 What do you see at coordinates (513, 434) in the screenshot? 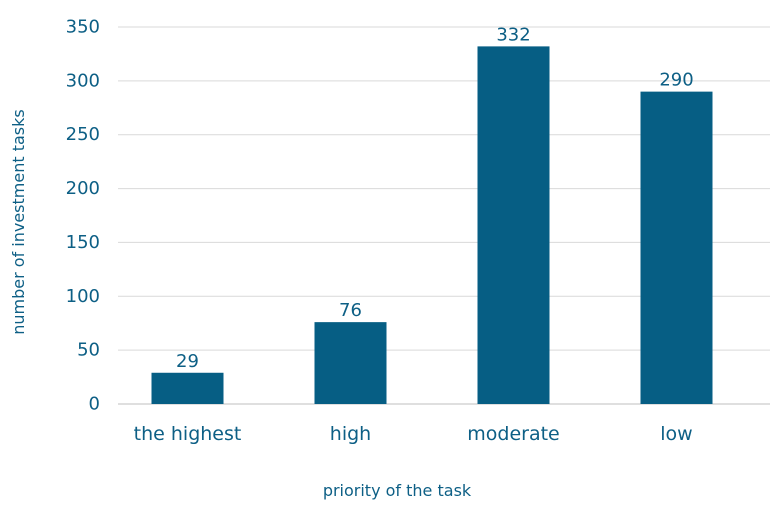
I see `x-tick-label: moderate` at bounding box center [513, 434].